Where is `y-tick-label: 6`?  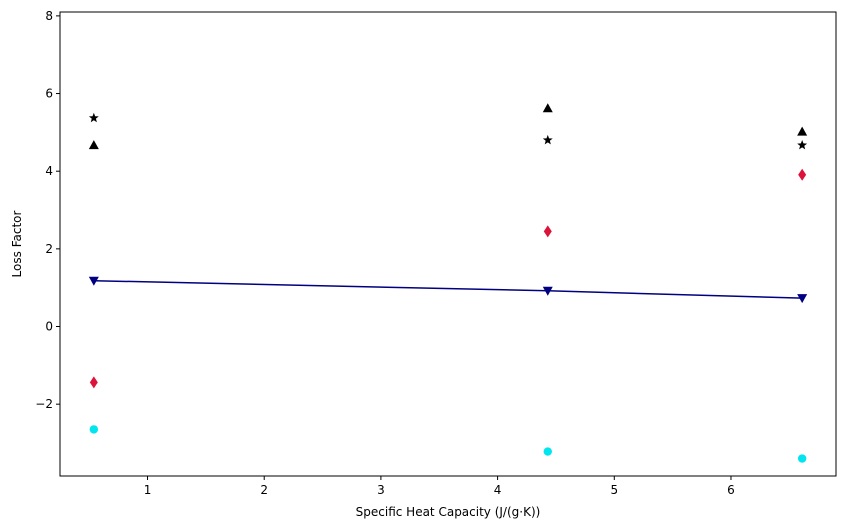 y-tick-label: 6 is located at coordinates (49, 94).